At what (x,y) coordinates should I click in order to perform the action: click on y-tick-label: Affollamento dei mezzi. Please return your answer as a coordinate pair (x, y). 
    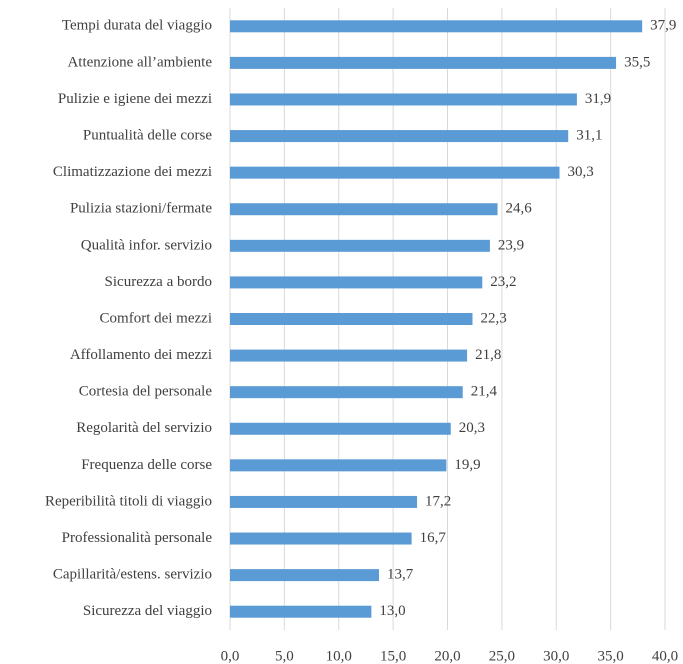
    Looking at the image, I should click on (141, 355).